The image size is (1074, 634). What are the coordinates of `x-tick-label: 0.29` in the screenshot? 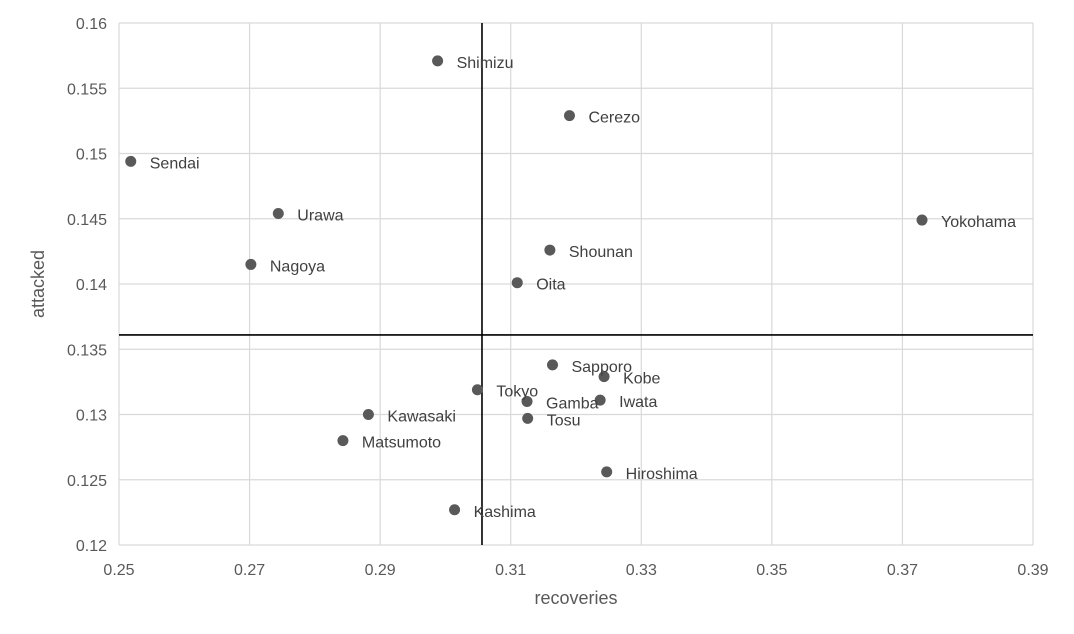 It's located at (380, 570).